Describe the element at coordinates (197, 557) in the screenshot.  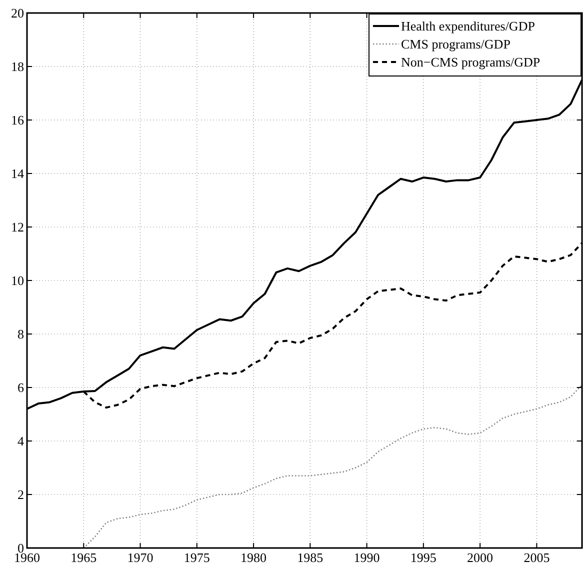
I see `x-tick-label: 1975` at that location.